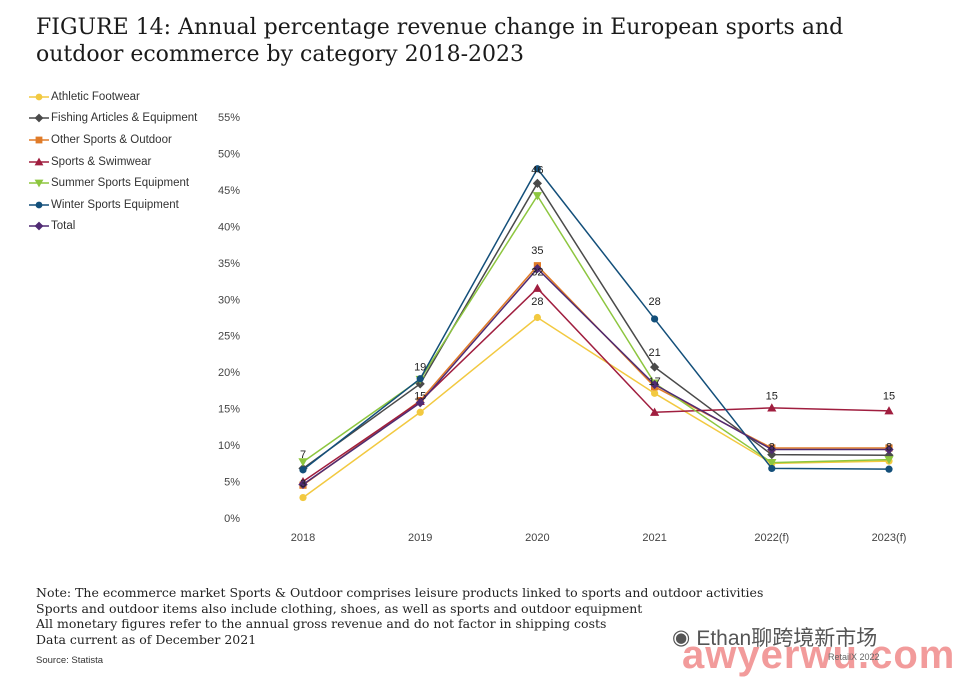 The width and height of the screenshot is (960, 678). What do you see at coordinates (63, 226) in the screenshot?
I see `legend-label: Total` at bounding box center [63, 226].